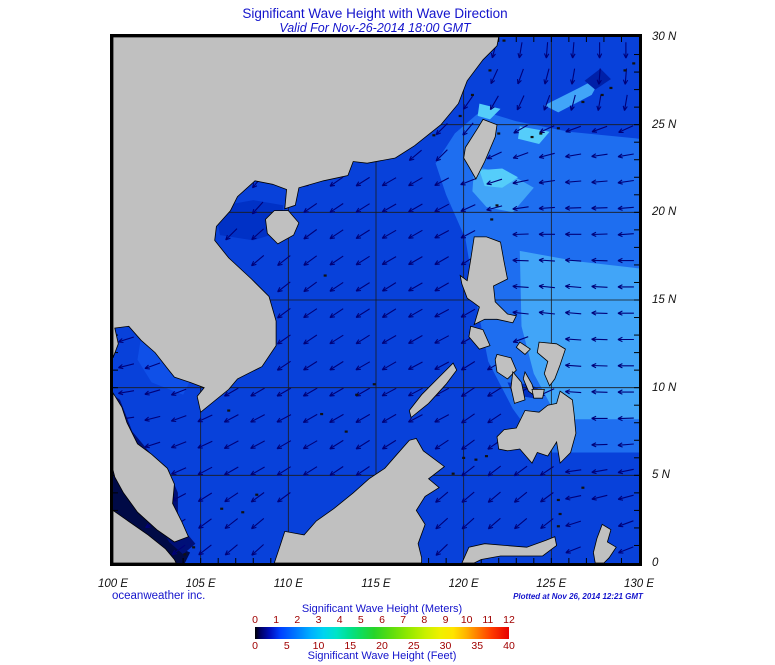 The height and width of the screenshot is (665, 775). What do you see at coordinates (479, 337) in the screenshot?
I see `land-mindoro` at bounding box center [479, 337].